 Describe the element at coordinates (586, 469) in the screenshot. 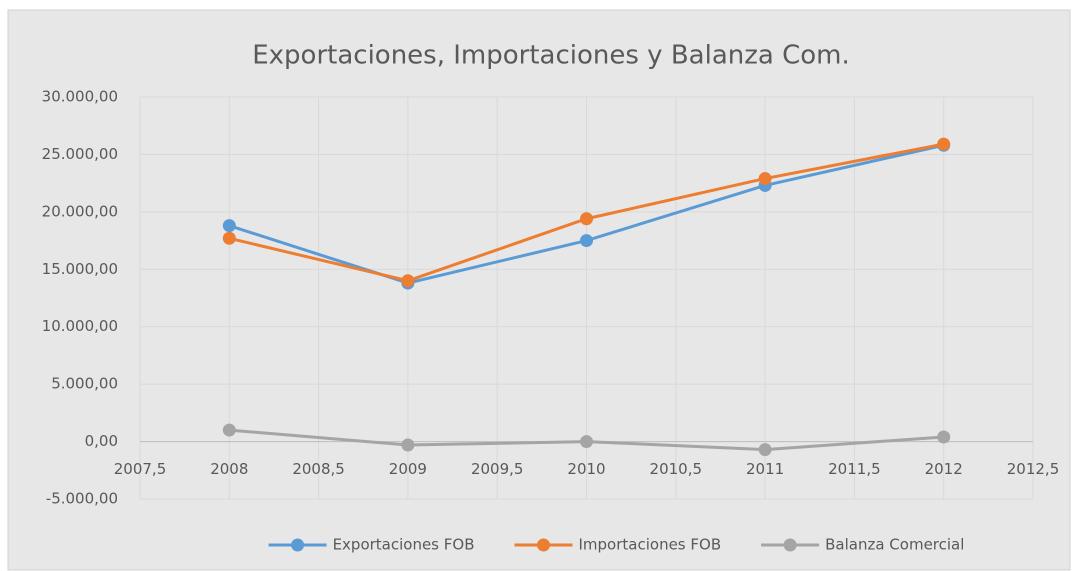

I see `x-tick-label: 2010` at that location.